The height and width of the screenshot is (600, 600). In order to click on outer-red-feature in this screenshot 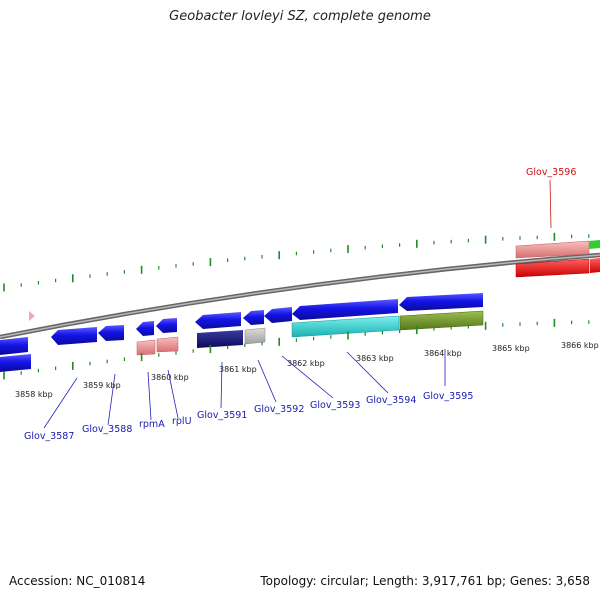, I will do `click(552, 268)`.